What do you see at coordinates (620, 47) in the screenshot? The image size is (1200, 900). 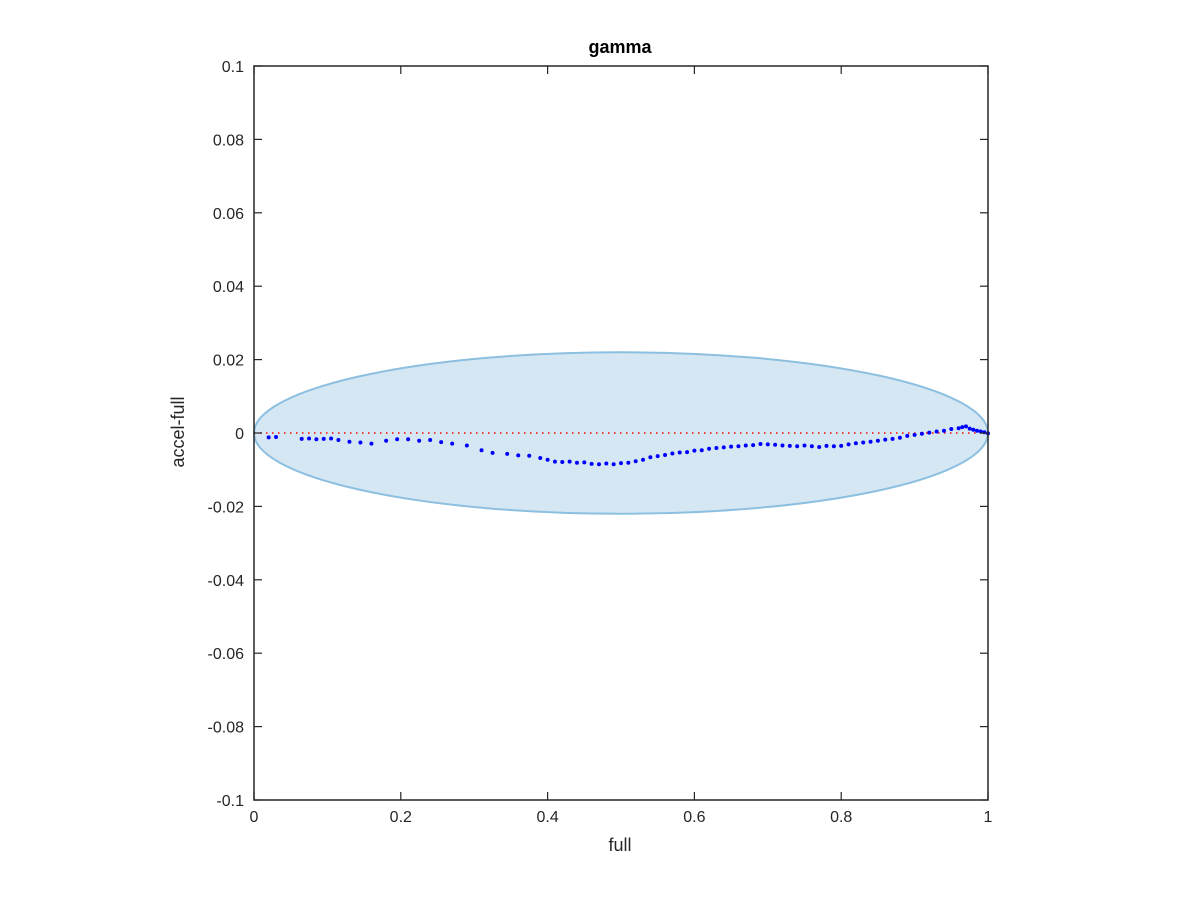 I see `chart-title: gamma` at bounding box center [620, 47].